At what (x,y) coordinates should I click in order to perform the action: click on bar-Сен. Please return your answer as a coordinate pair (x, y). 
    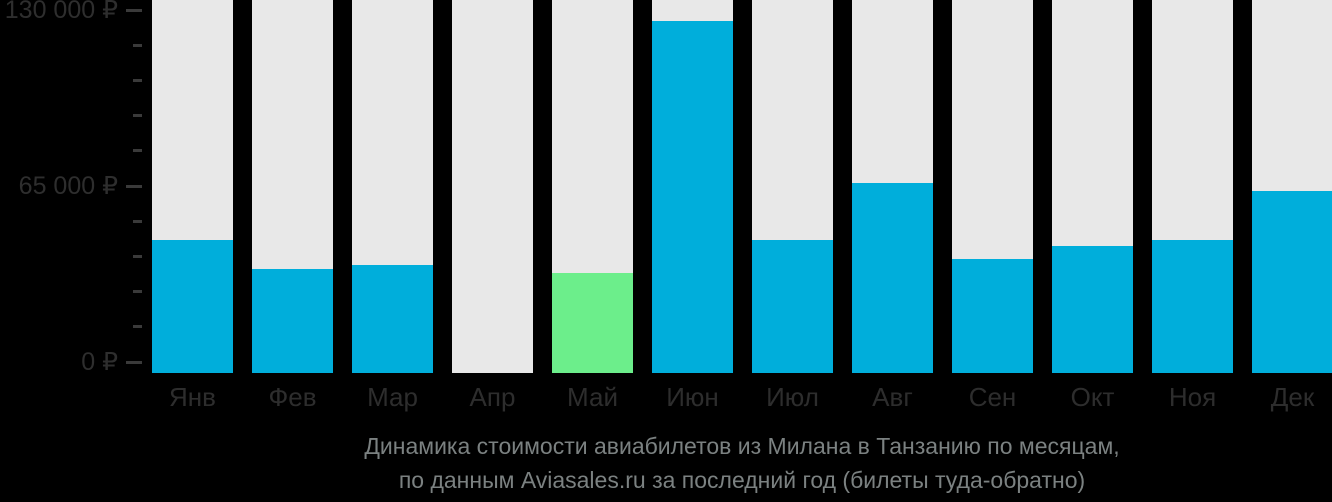
    Looking at the image, I should click on (992, 316).